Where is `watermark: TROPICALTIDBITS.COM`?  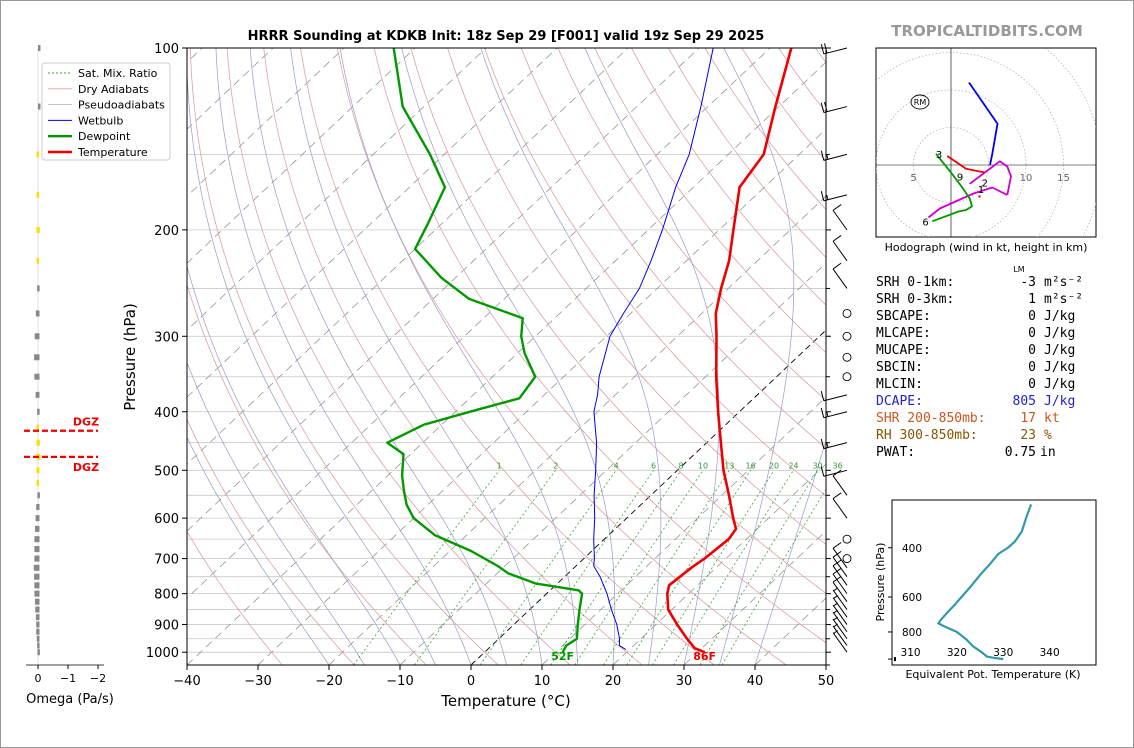
watermark: TROPICALTIDBITS.COM is located at coordinates (987, 31).